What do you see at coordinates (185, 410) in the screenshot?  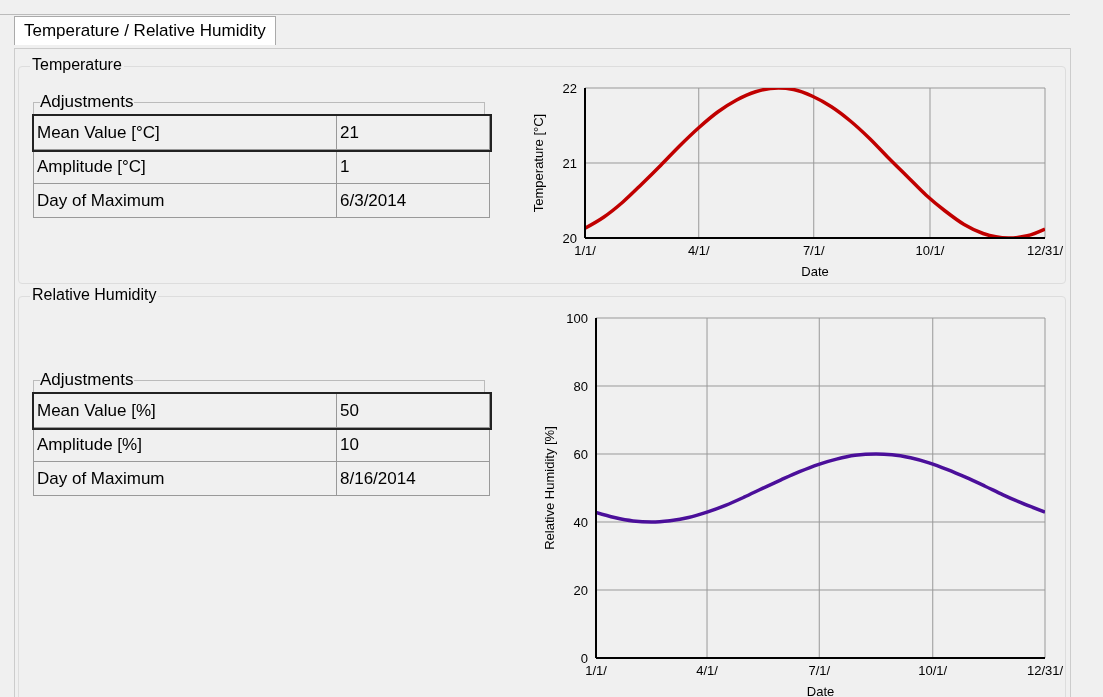 I see `text: Mean Value [%]` at bounding box center [185, 410].